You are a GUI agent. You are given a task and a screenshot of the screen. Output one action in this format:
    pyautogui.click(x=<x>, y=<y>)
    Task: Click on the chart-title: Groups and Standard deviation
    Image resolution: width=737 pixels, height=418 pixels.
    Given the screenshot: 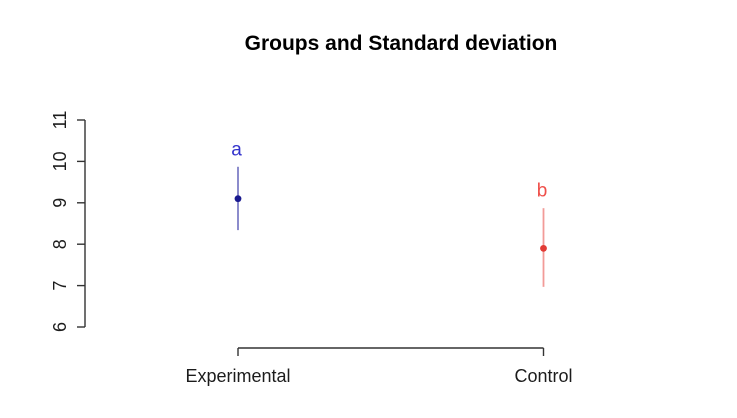 What is the action you would take?
    pyautogui.click(x=401, y=43)
    